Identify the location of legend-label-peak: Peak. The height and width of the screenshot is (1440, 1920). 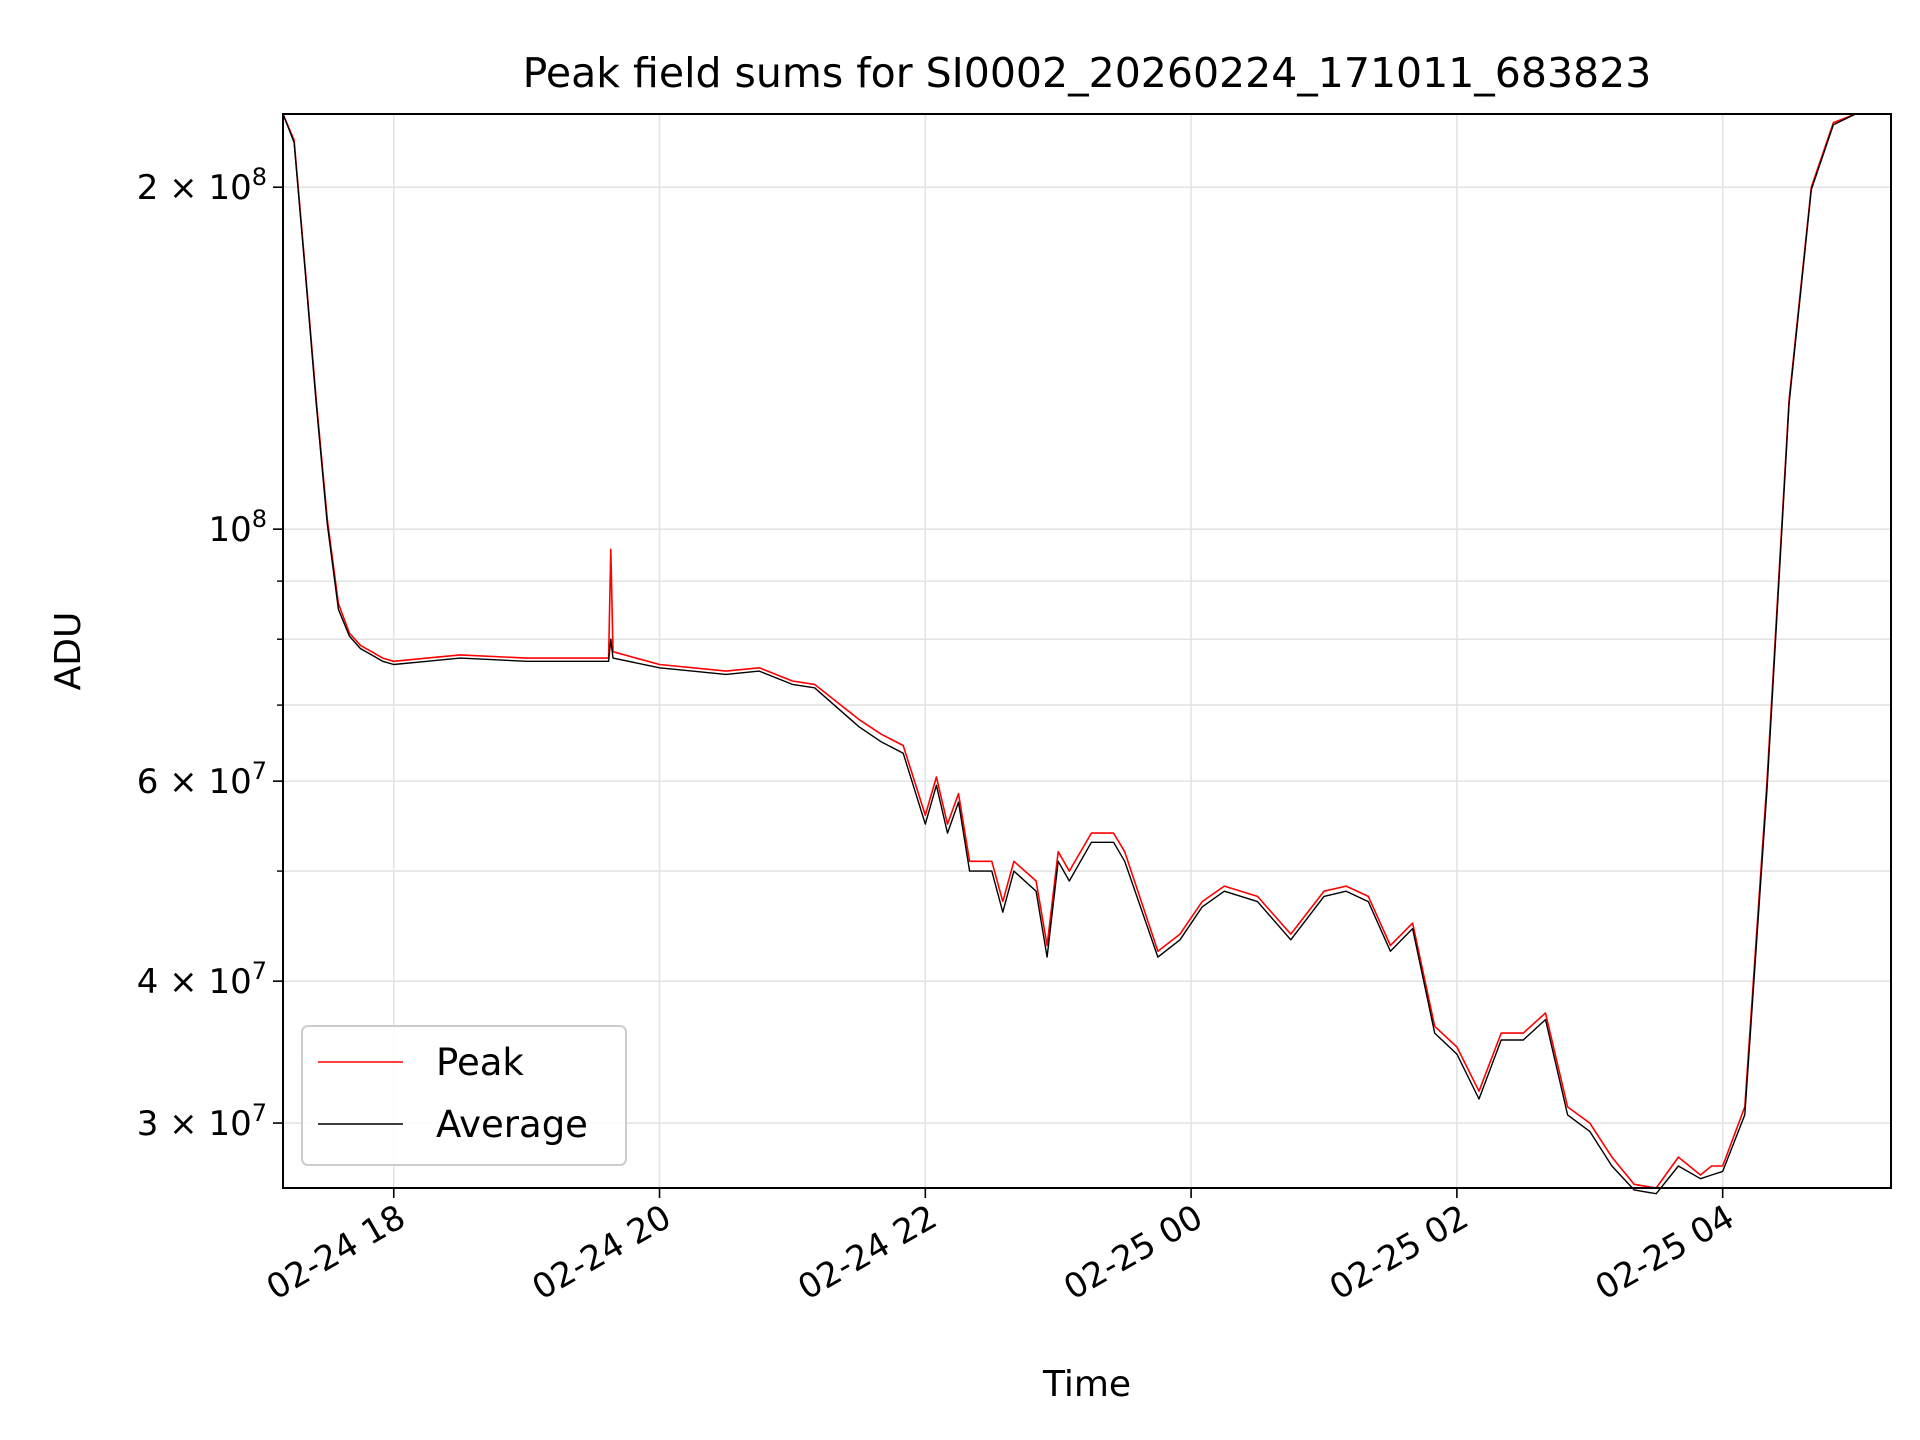
(480, 1062).